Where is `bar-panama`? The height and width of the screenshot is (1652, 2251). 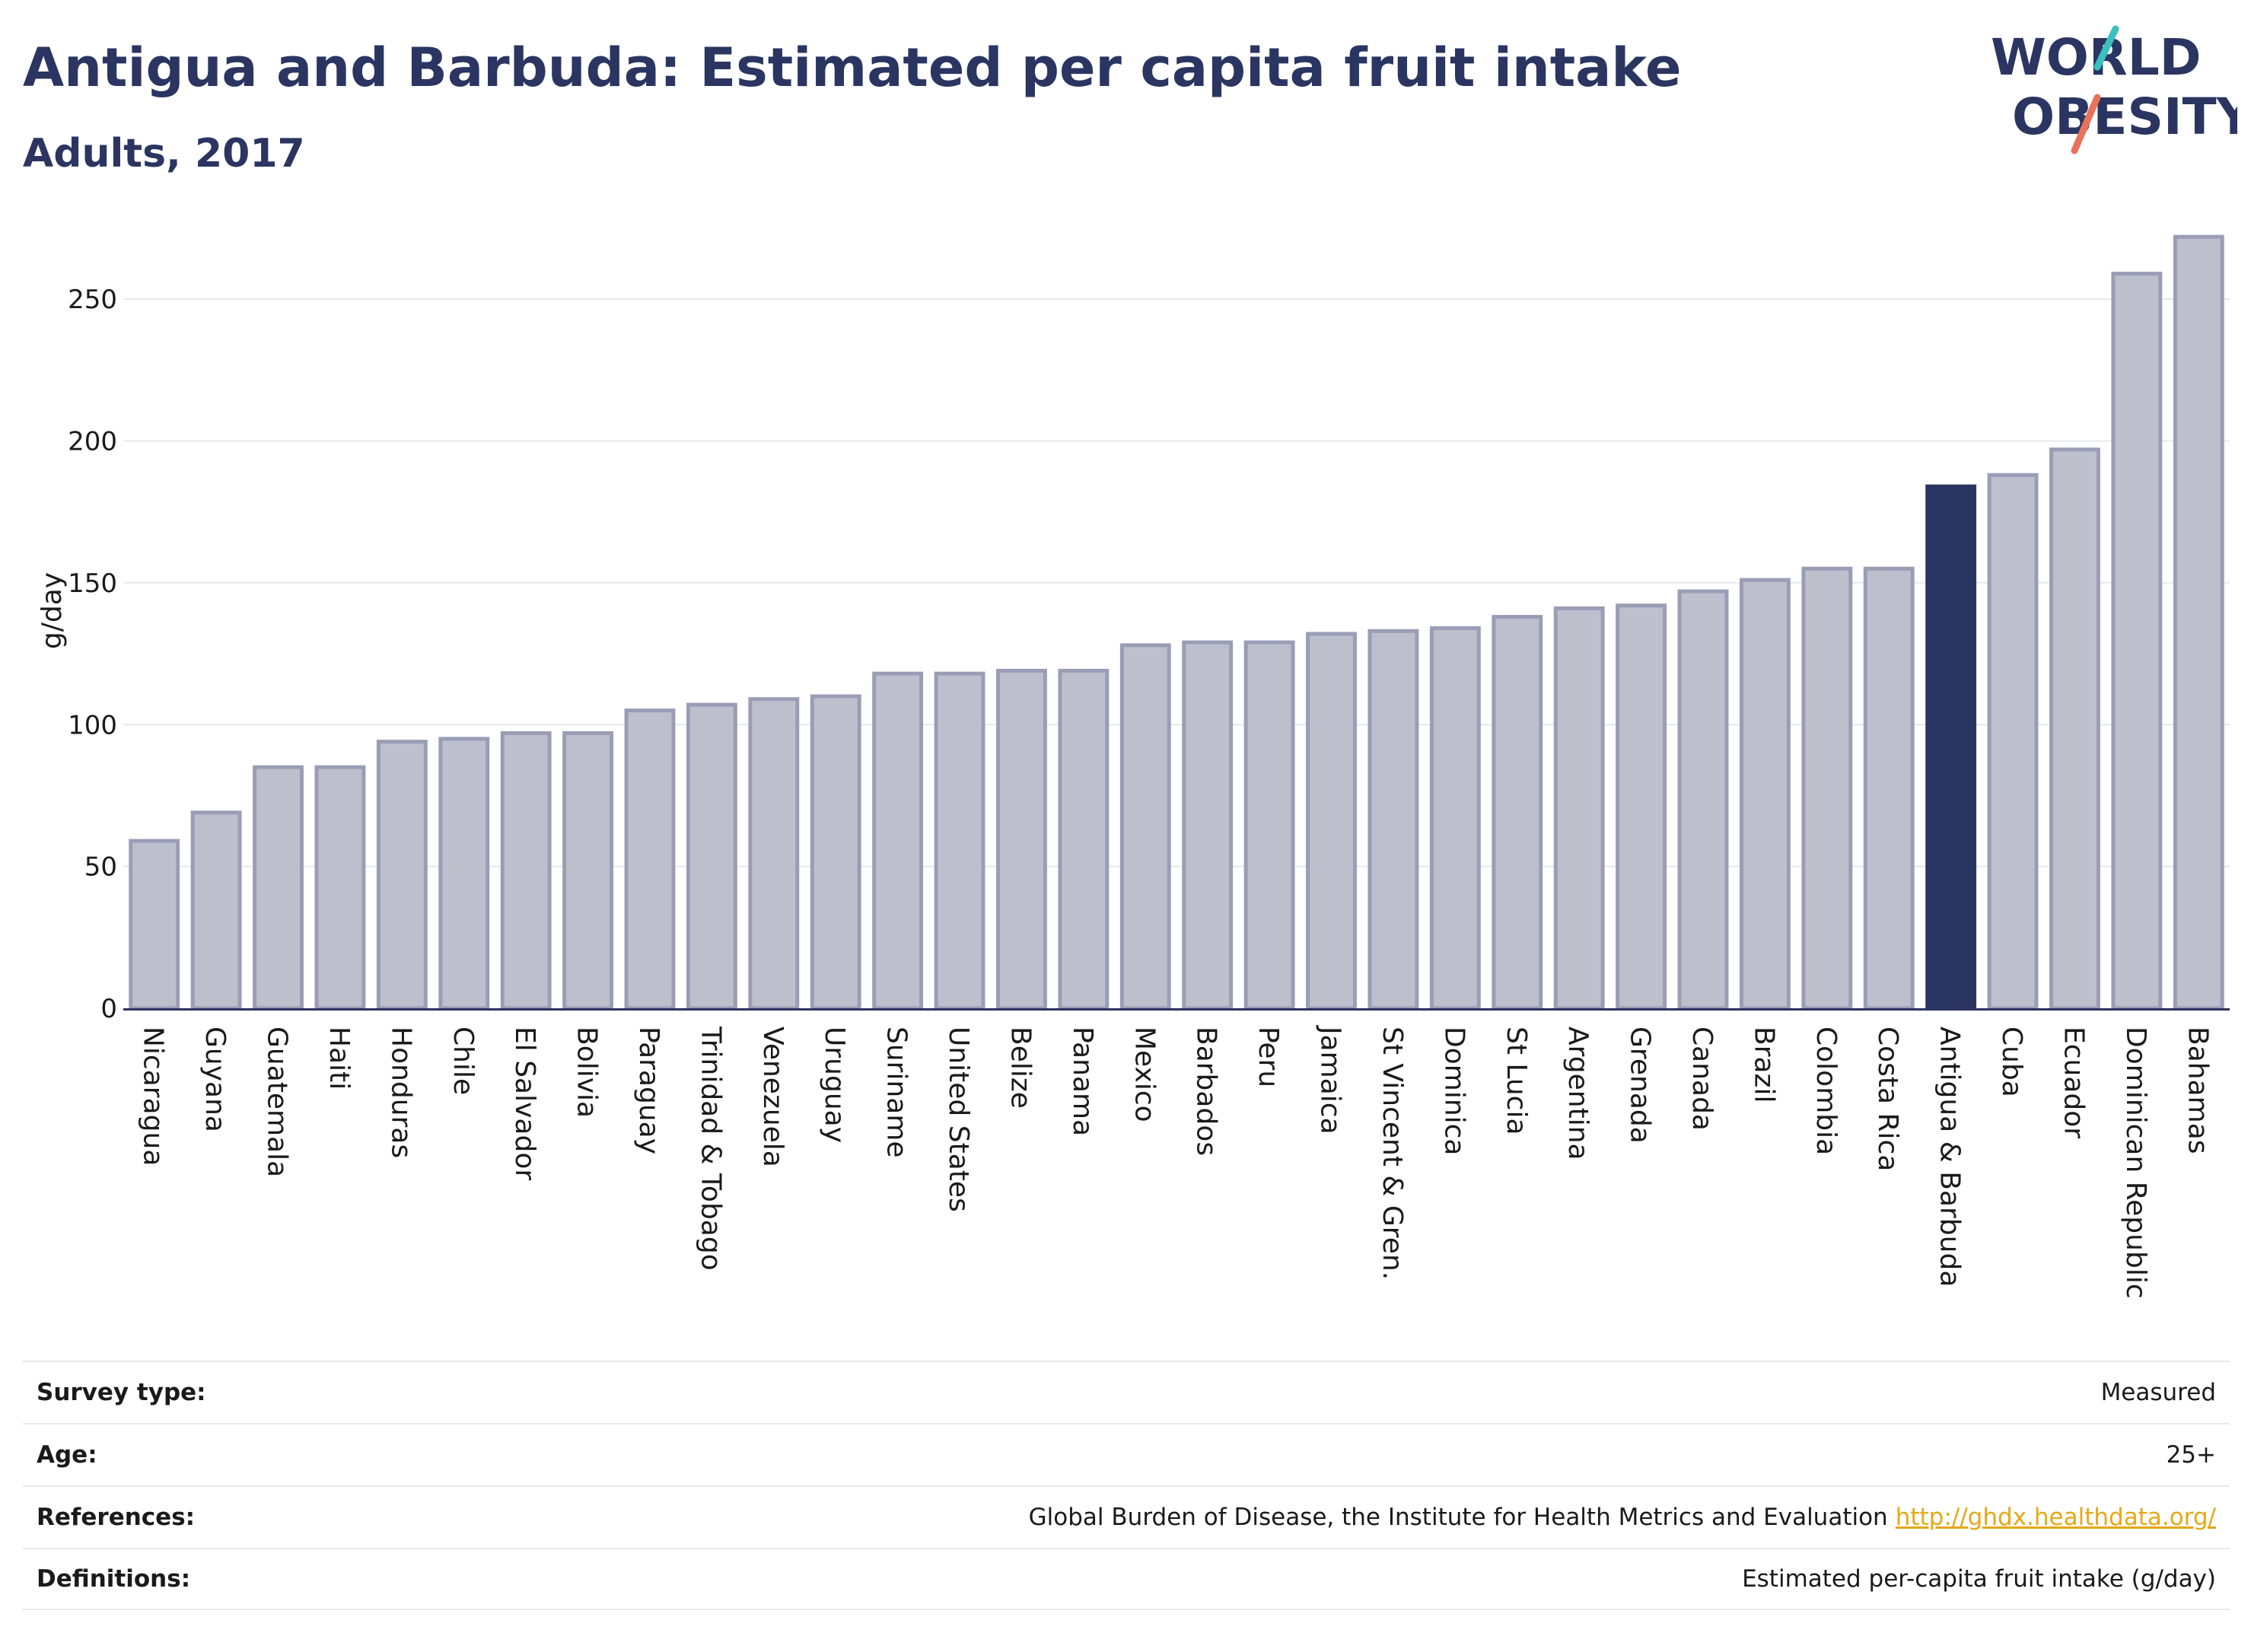 bar-panama is located at coordinates (1084, 839).